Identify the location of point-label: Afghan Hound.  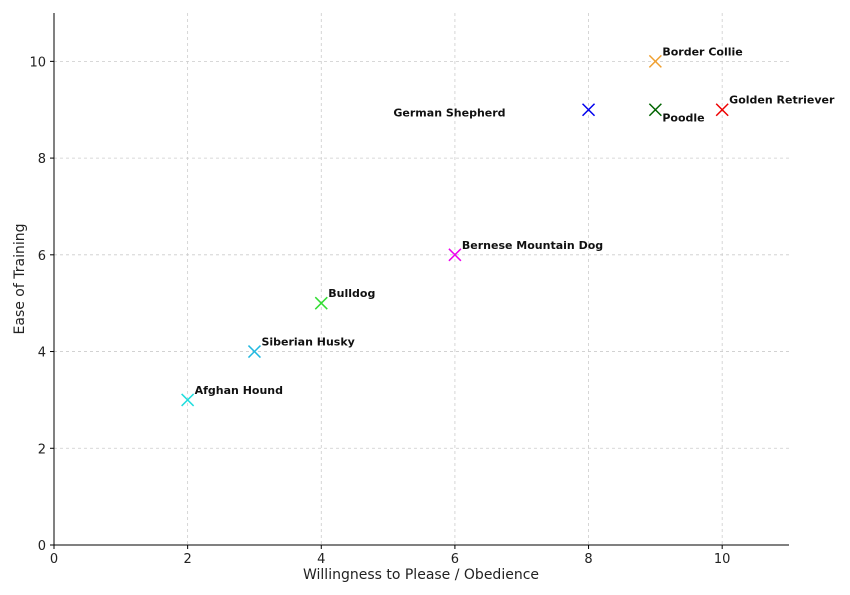
(239, 390).